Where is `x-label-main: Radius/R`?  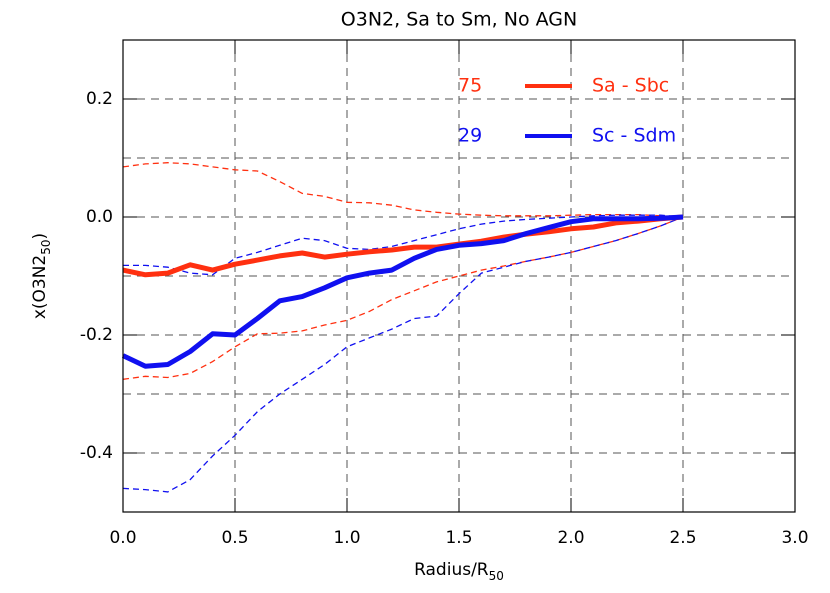
x-label-main: Radius/R is located at coordinates (451, 570).